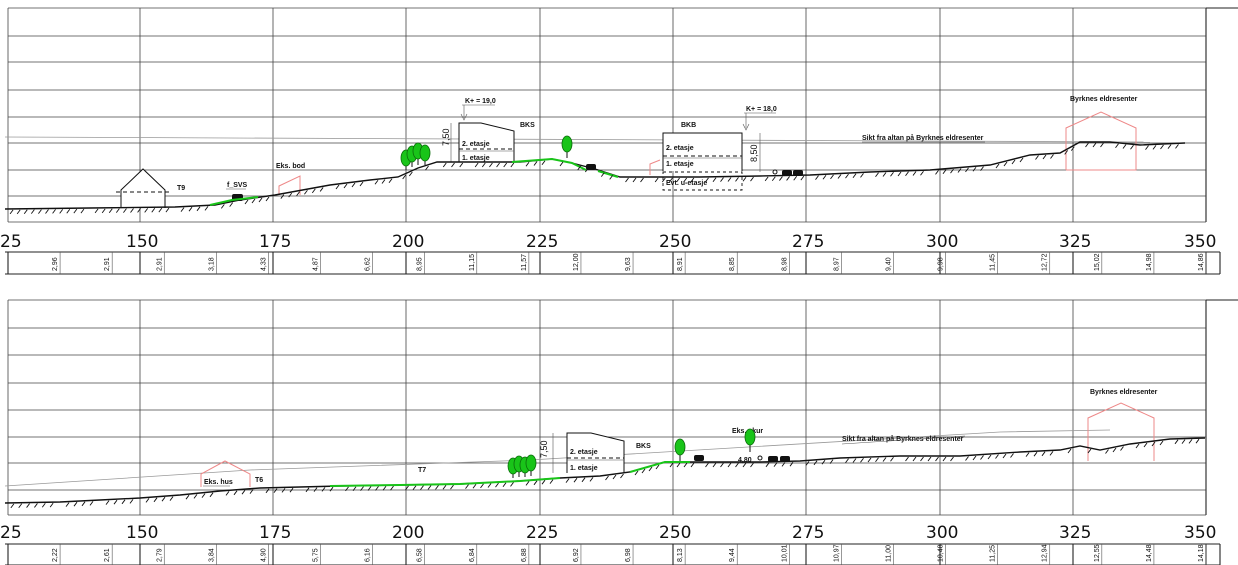 This screenshot has width=1238, height=565. What do you see at coordinates (107, 264) in the screenshot?
I see `height-value: 2,91` at bounding box center [107, 264].